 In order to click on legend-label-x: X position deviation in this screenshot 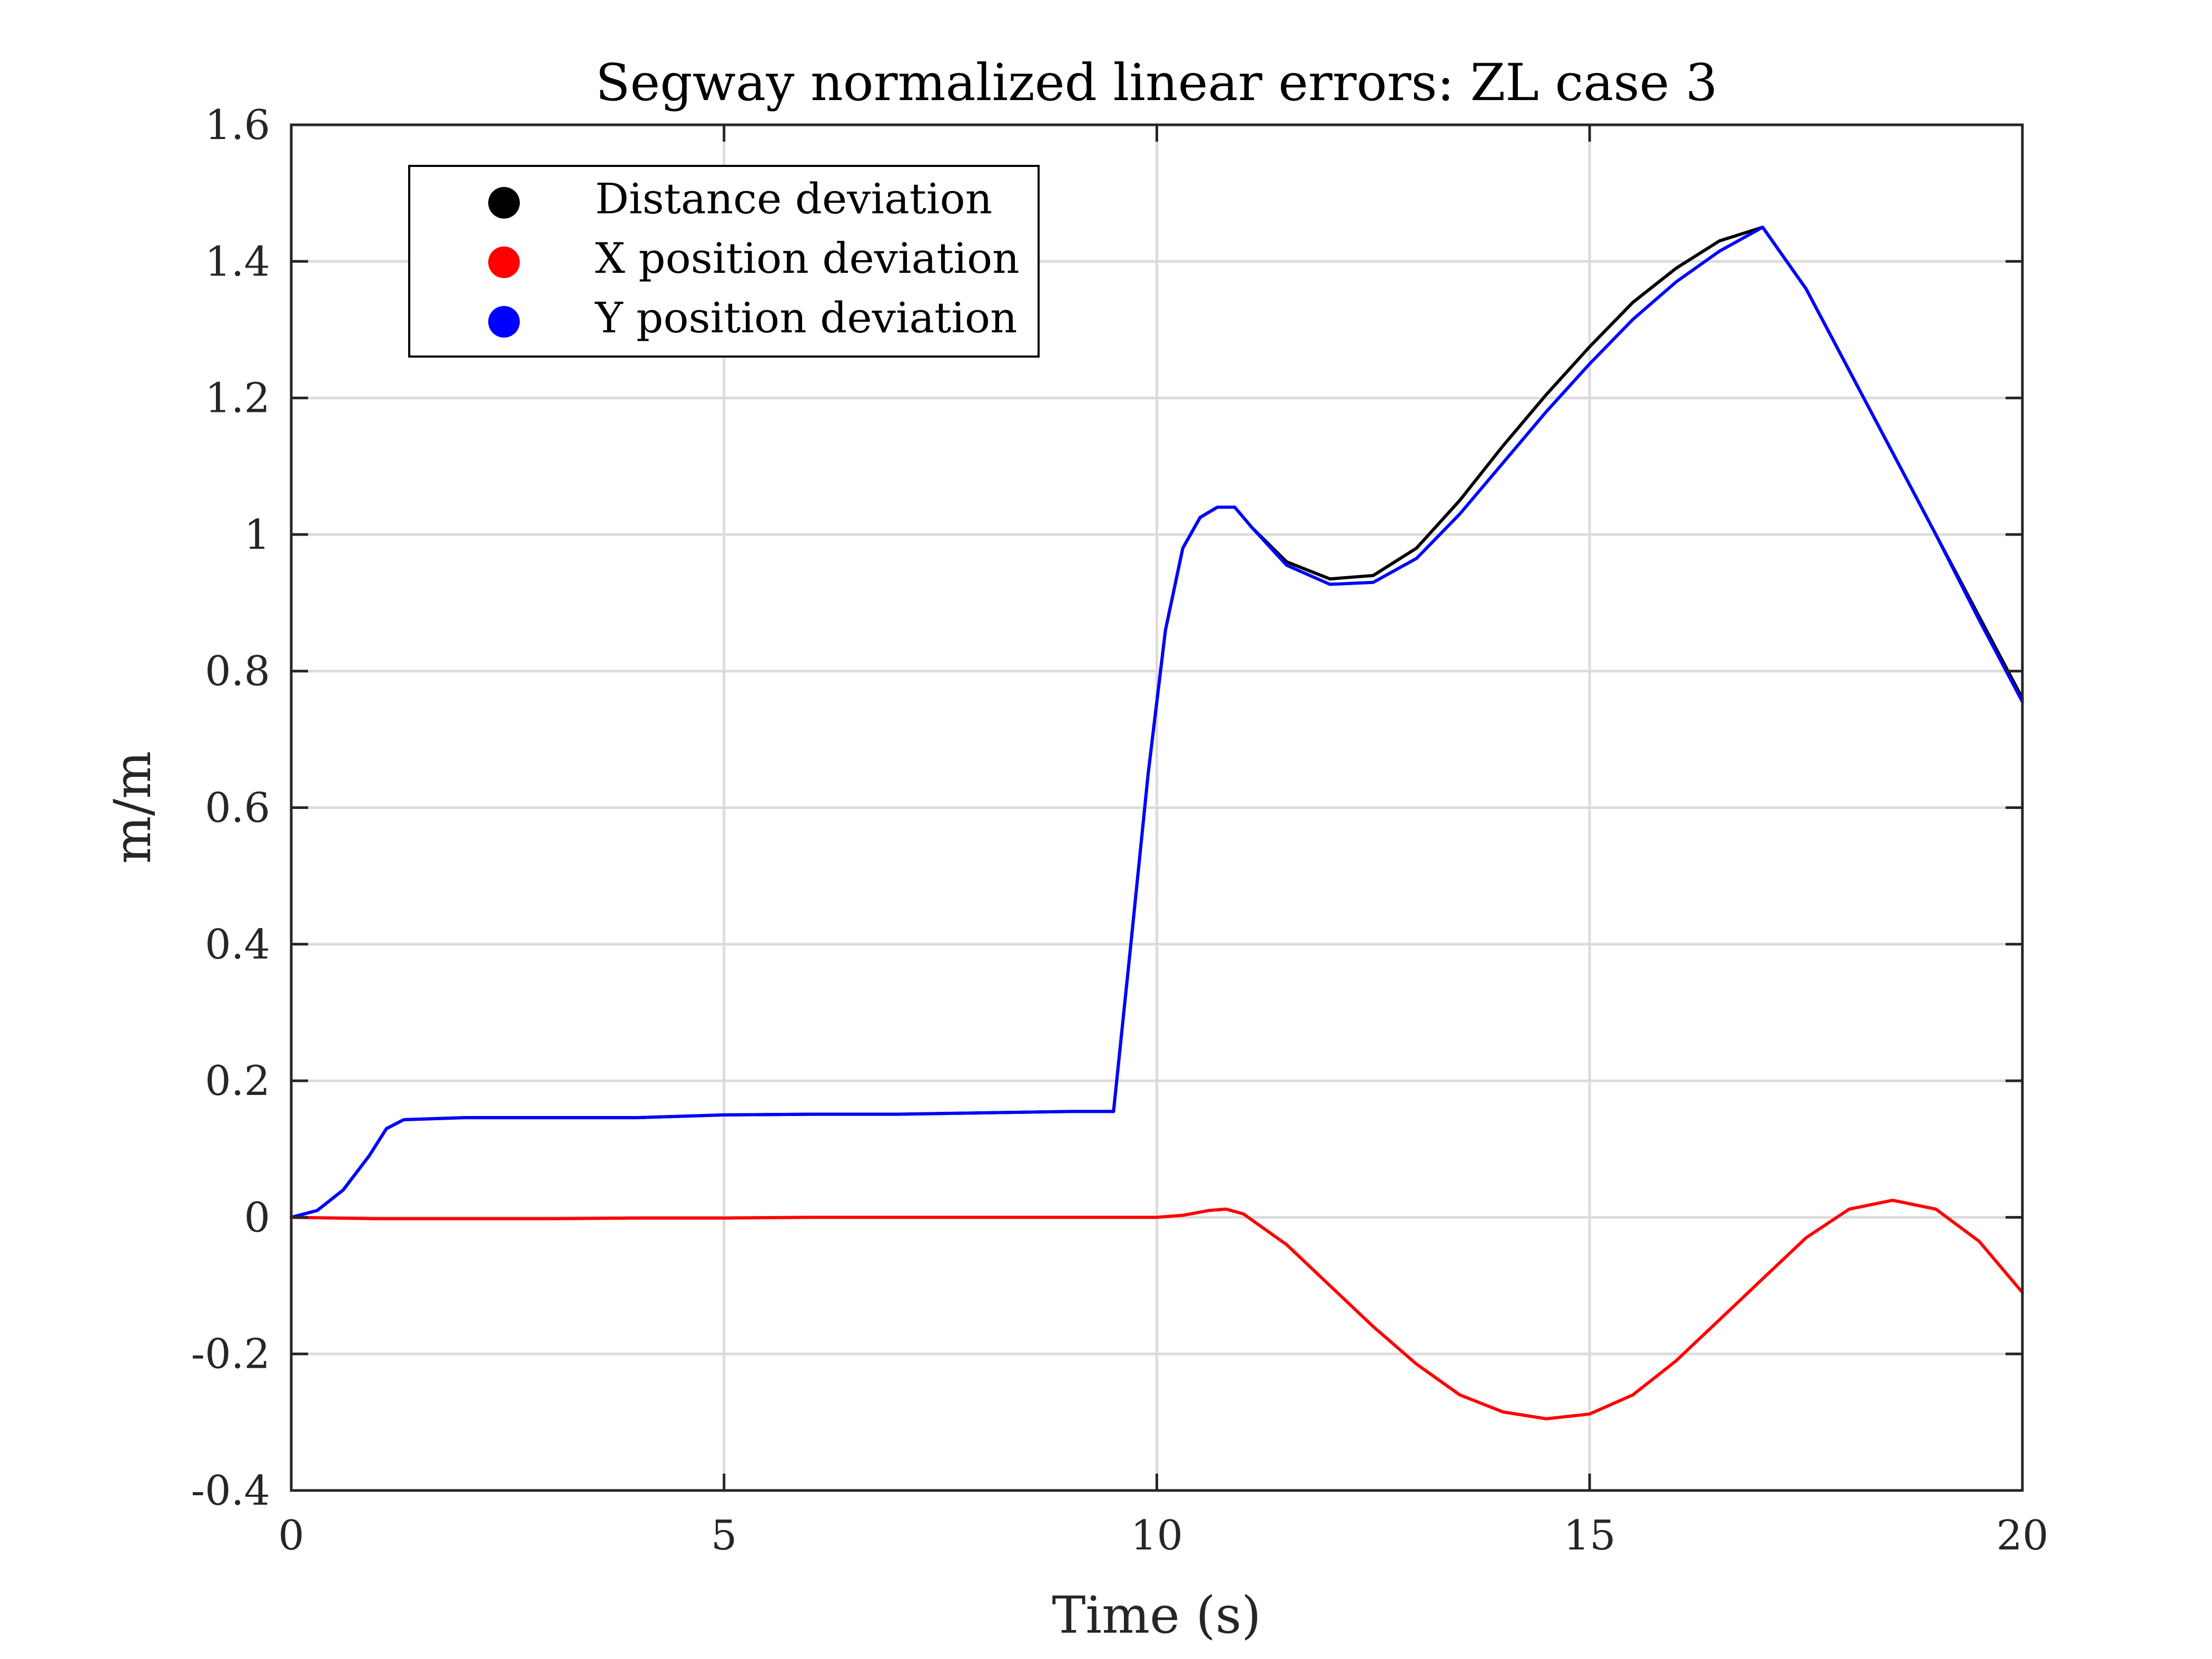, I will do `click(807, 258)`.